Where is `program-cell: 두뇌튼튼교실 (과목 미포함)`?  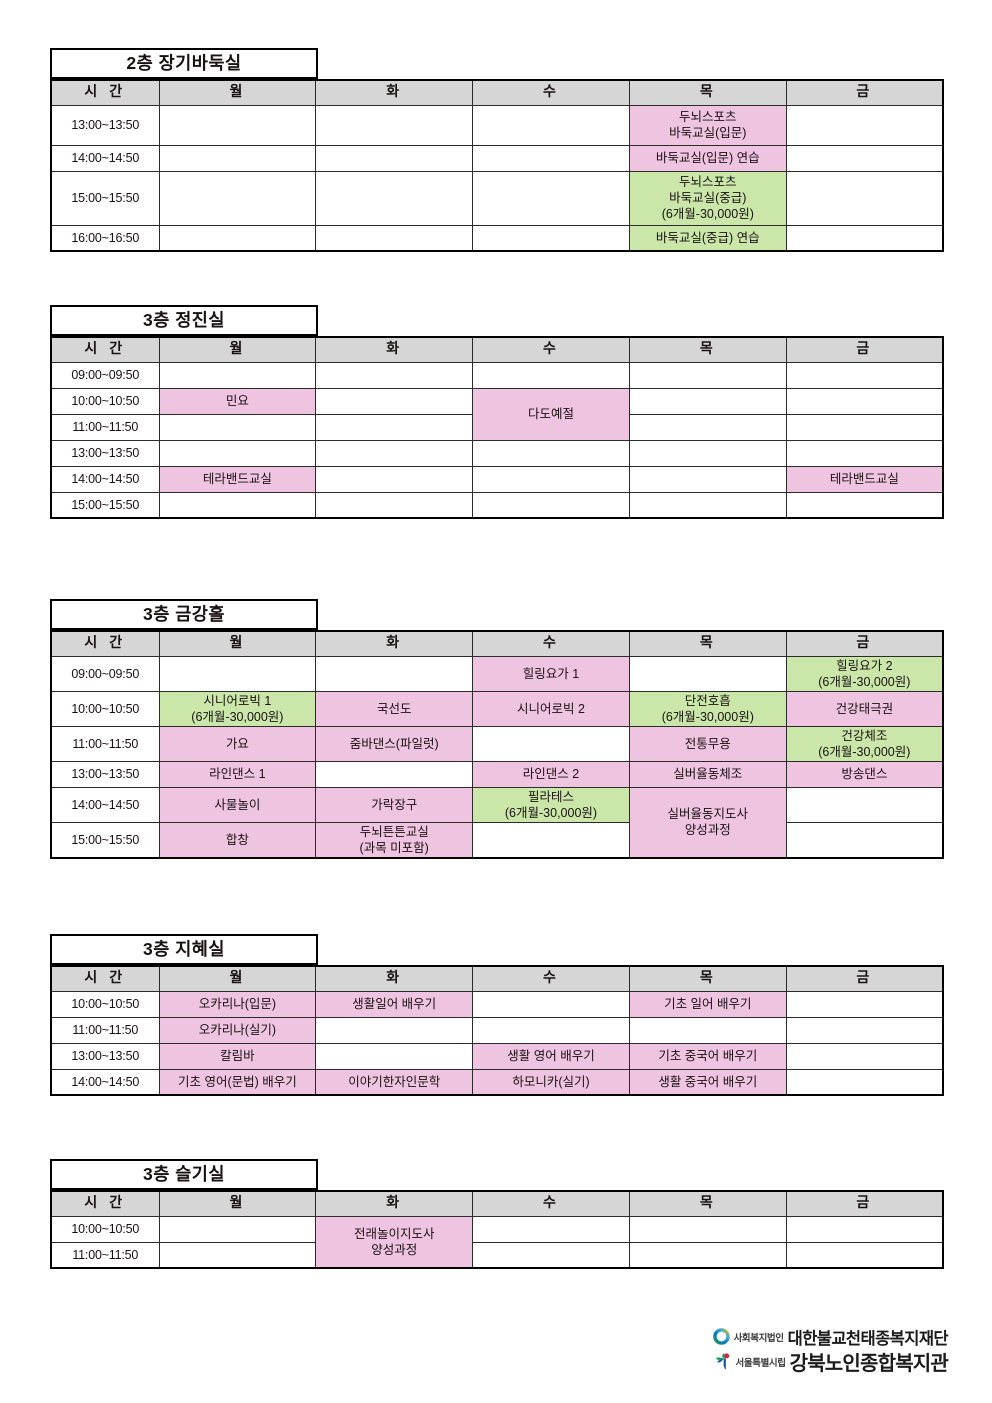
program-cell: 두뇌튼튼교실 (과목 미포함) is located at coordinates (394, 839).